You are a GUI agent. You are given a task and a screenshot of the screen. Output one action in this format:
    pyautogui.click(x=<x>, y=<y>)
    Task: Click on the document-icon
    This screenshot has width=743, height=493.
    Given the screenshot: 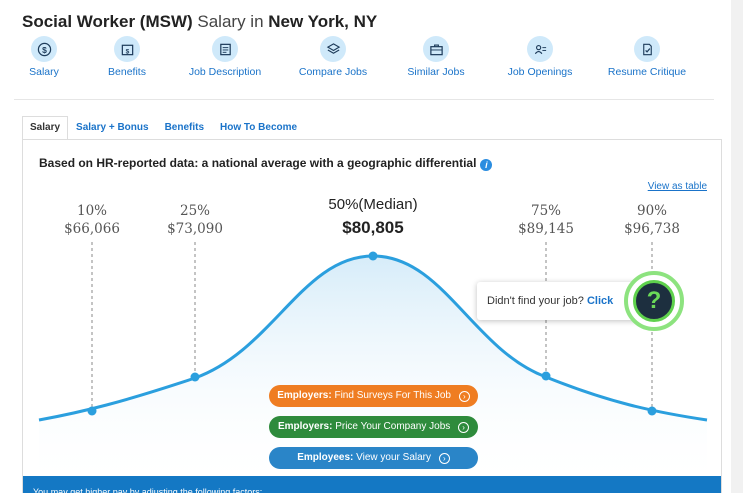 What is the action you would take?
    pyautogui.click(x=225, y=49)
    